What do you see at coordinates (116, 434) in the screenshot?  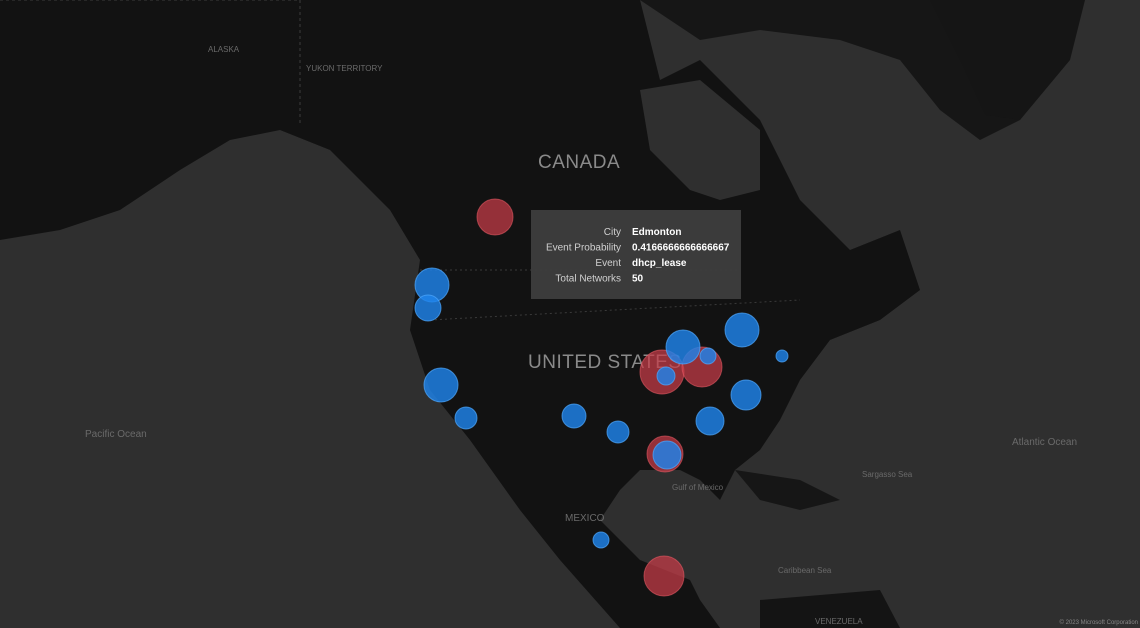 I see `ocean-label: Pacific Ocean` at bounding box center [116, 434].